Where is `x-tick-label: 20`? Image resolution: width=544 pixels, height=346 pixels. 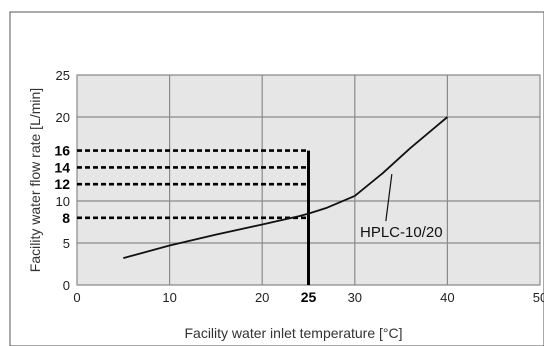 x-tick-label: 20 is located at coordinates (262, 297).